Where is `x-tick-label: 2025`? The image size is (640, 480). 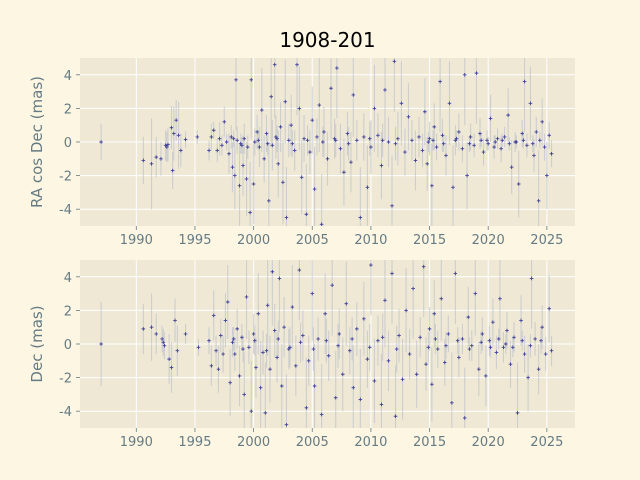 x-tick-label: 2025 is located at coordinates (546, 240).